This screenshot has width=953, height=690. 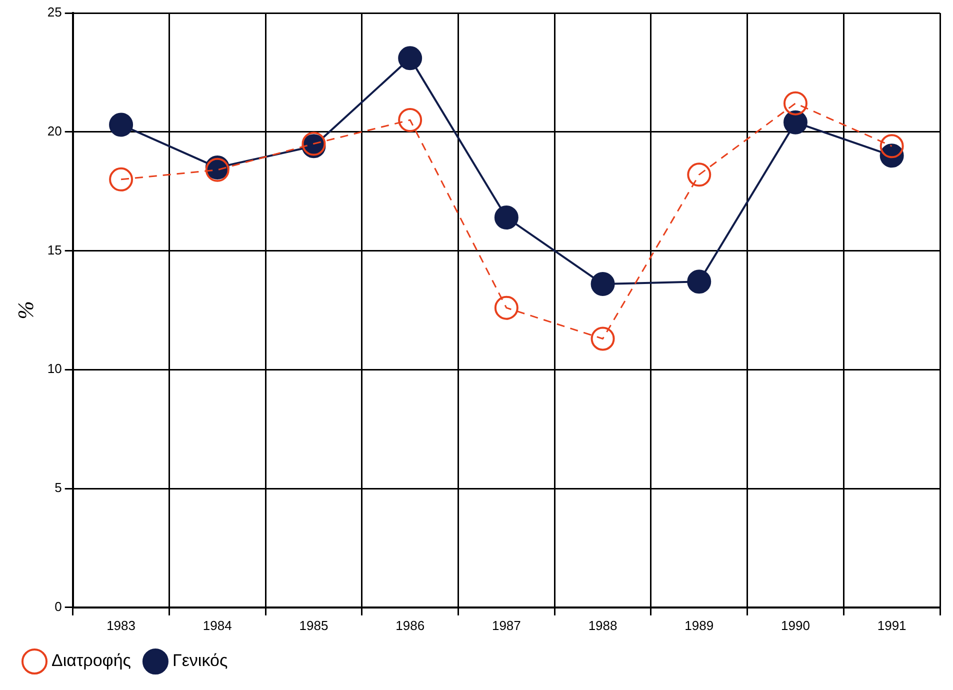 I want to click on y-tick-label: 0, so click(x=58, y=606).